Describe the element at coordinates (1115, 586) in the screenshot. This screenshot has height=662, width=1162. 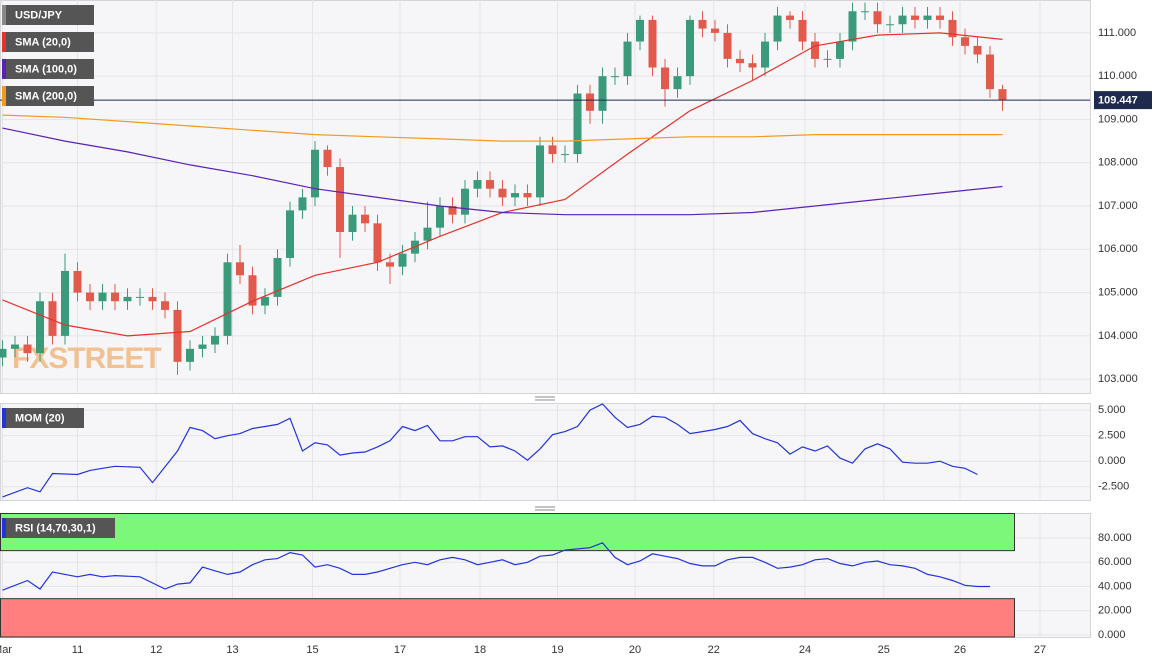
I see `y-tick-label: 40.000` at that location.